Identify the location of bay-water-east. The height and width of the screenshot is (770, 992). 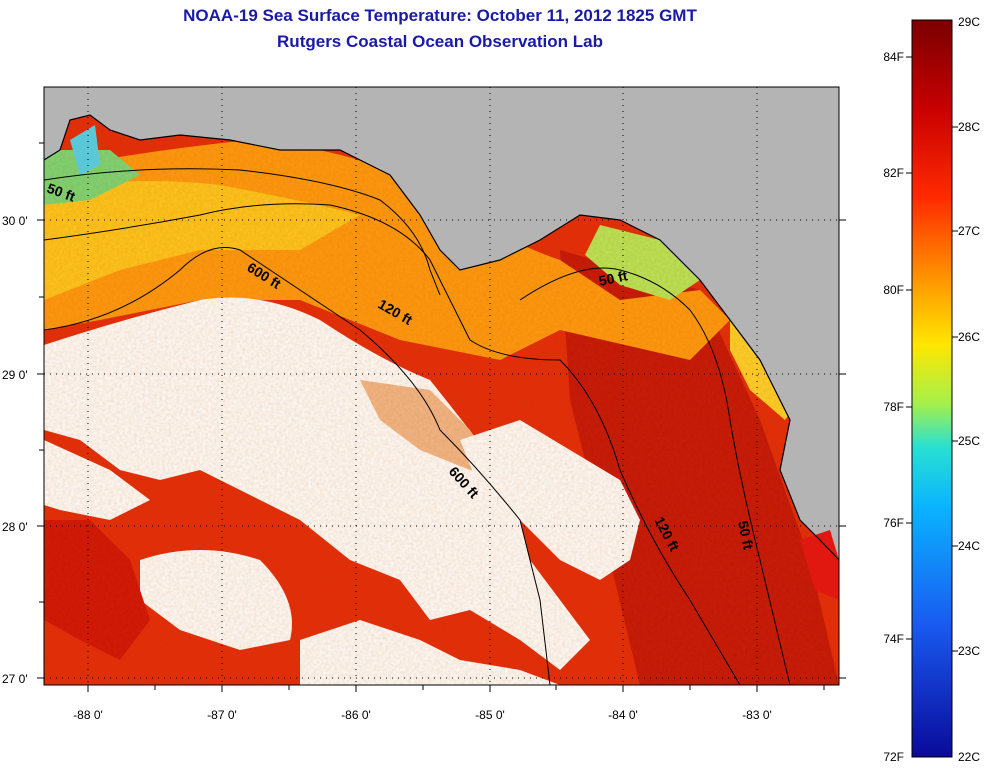
(819, 565).